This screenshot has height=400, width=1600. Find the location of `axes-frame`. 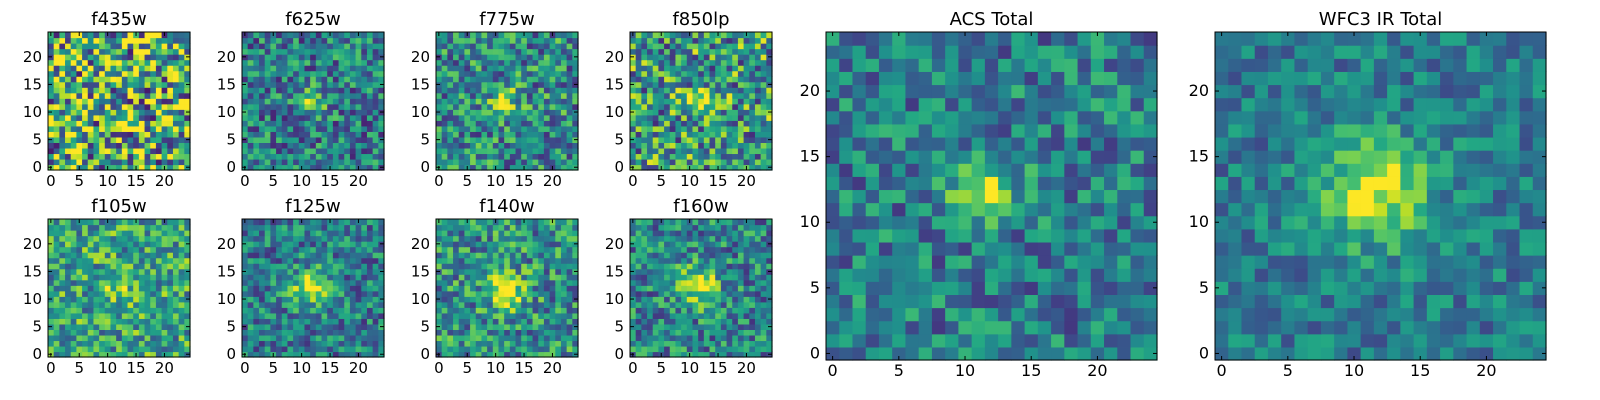

axes-frame is located at coordinates (313, 101).